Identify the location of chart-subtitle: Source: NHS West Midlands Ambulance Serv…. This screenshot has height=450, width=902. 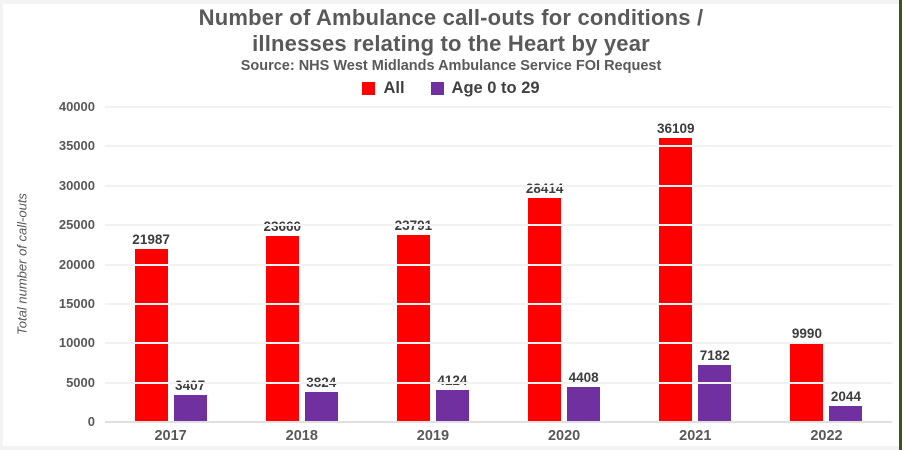
(451, 66).